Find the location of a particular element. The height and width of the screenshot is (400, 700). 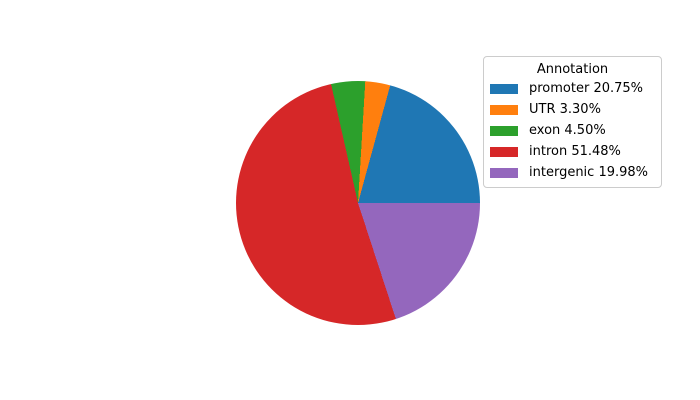

legend-label: intergenic 19.98% is located at coordinates (589, 172).